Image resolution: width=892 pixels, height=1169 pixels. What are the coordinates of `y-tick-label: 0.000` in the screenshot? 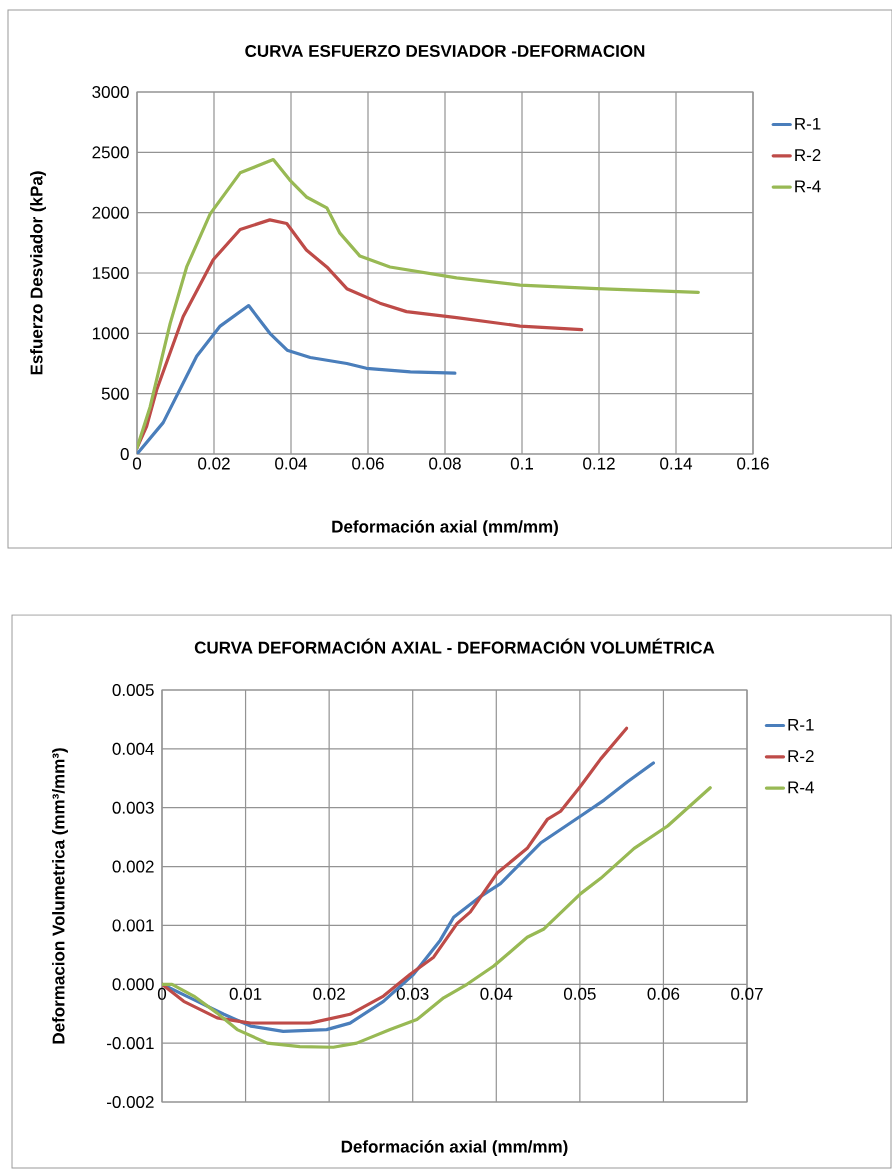 It's located at (133, 984).